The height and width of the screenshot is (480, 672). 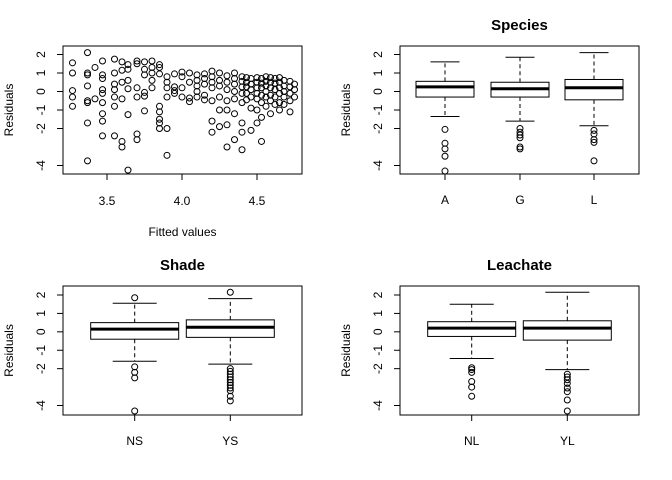 What do you see at coordinates (41, 350) in the screenshot?
I see `y-tick-label: -1` at bounding box center [41, 350].